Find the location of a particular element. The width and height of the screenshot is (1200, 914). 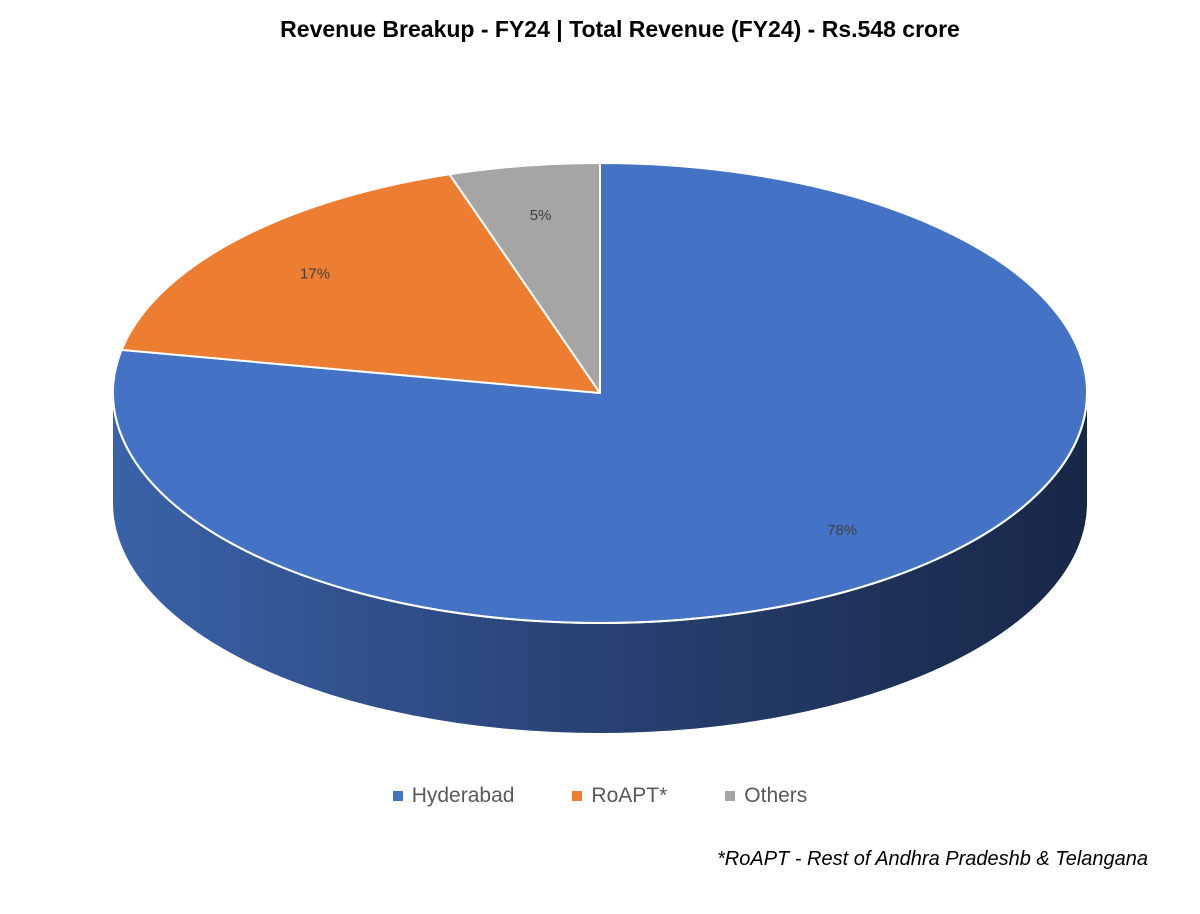

legend-item-others: Others is located at coordinates (766, 796).